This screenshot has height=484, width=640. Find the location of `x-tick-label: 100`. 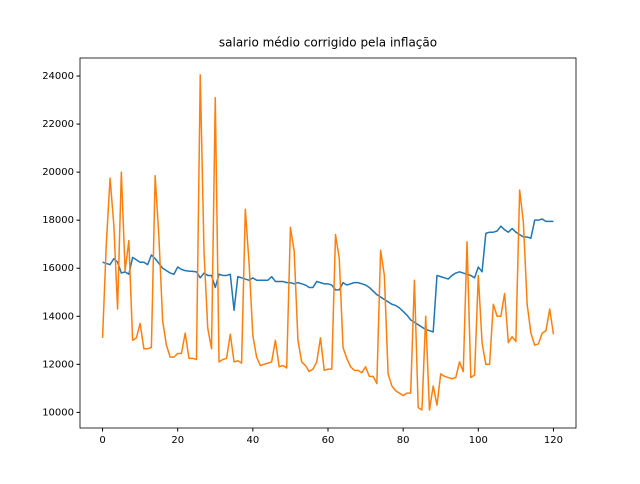

x-tick-label: 100 is located at coordinates (478, 440).